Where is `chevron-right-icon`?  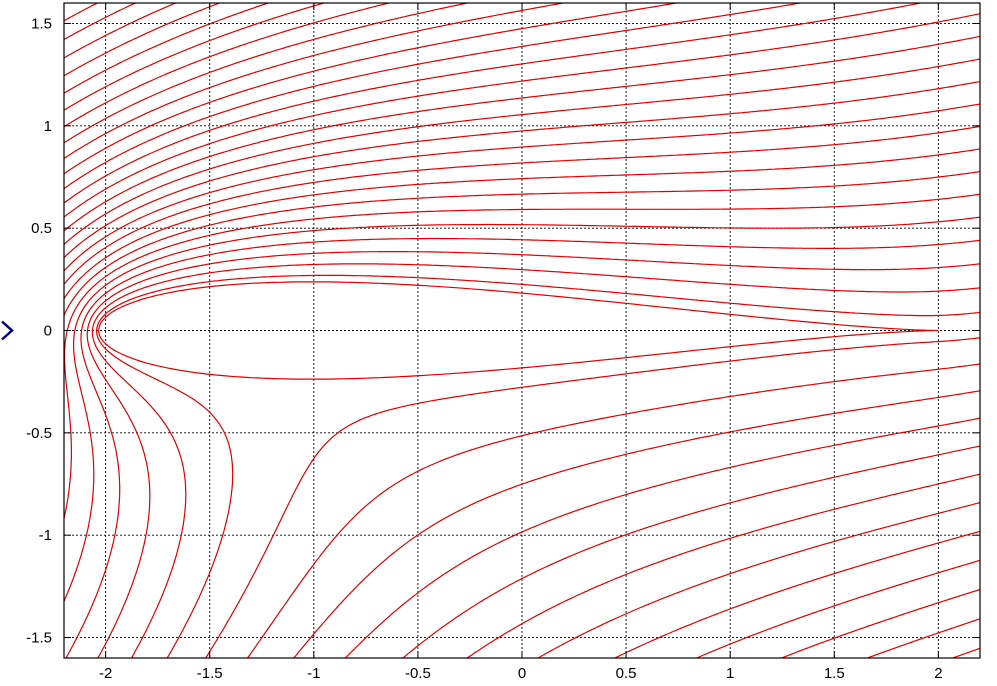 chevron-right-icon is located at coordinates (7, 331).